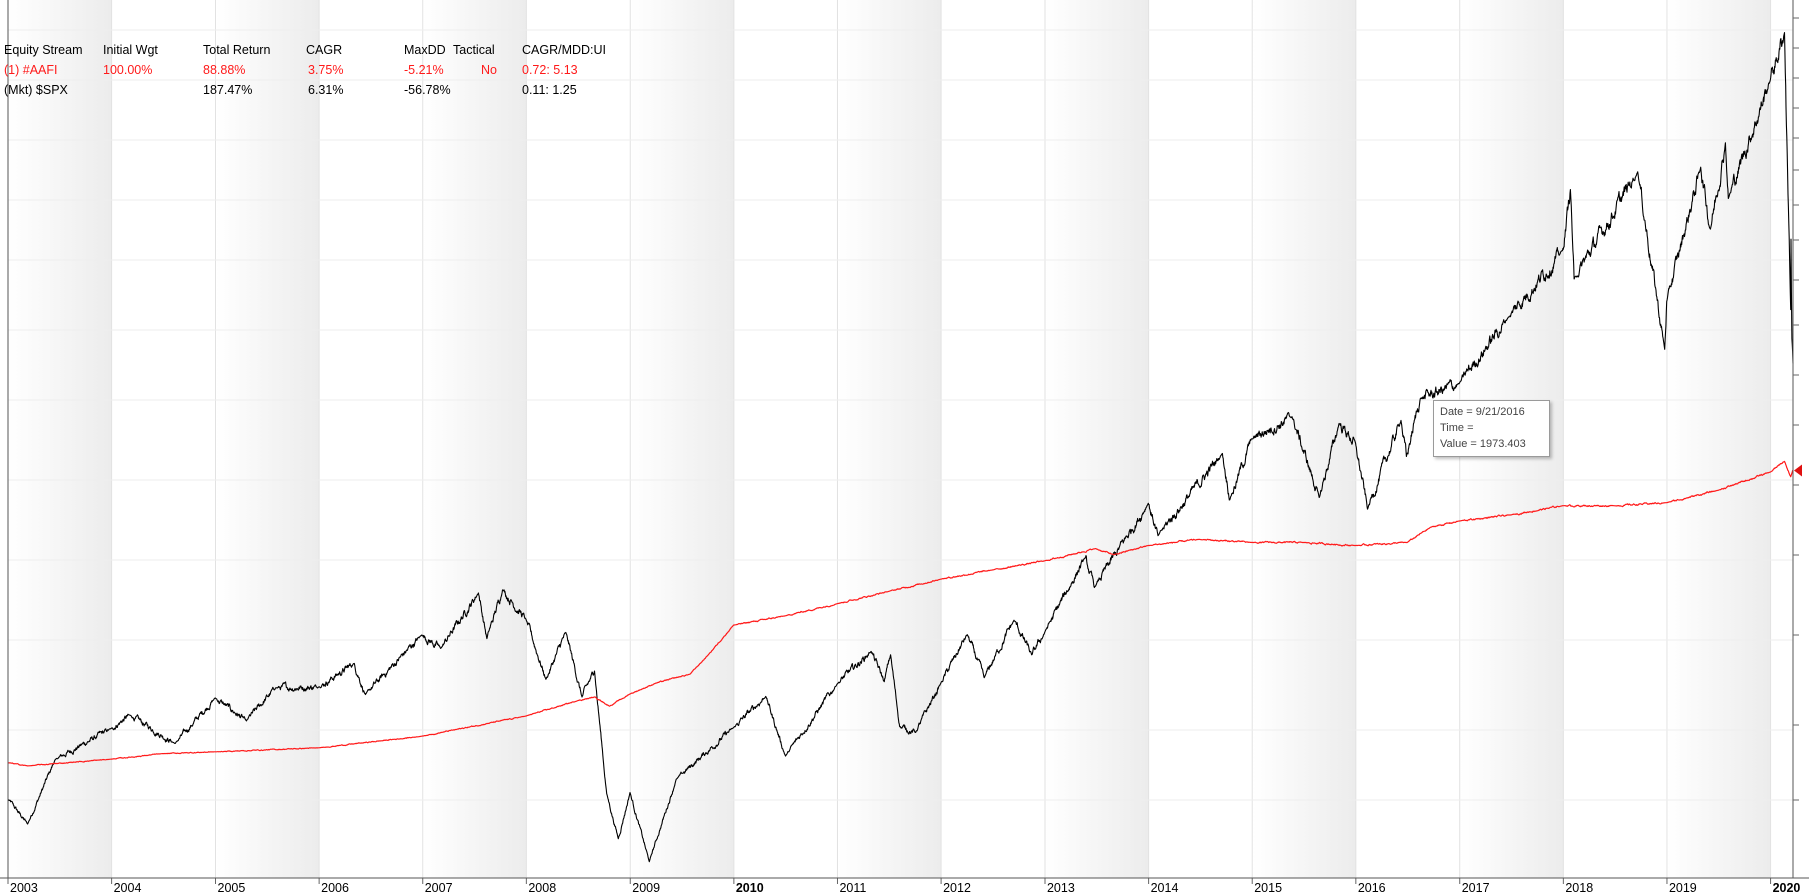 The image size is (1809, 894). Describe the element at coordinates (474, 50) in the screenshot. I see `header-tactical: Tactical` at that location.